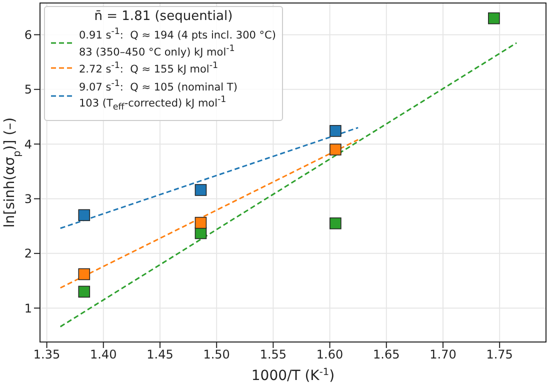 The width and height of the screenshot is (550, 390). Describe the element at coordinates (28, 308) in the screenshot. I see `y-tick-label: 1` at that location.